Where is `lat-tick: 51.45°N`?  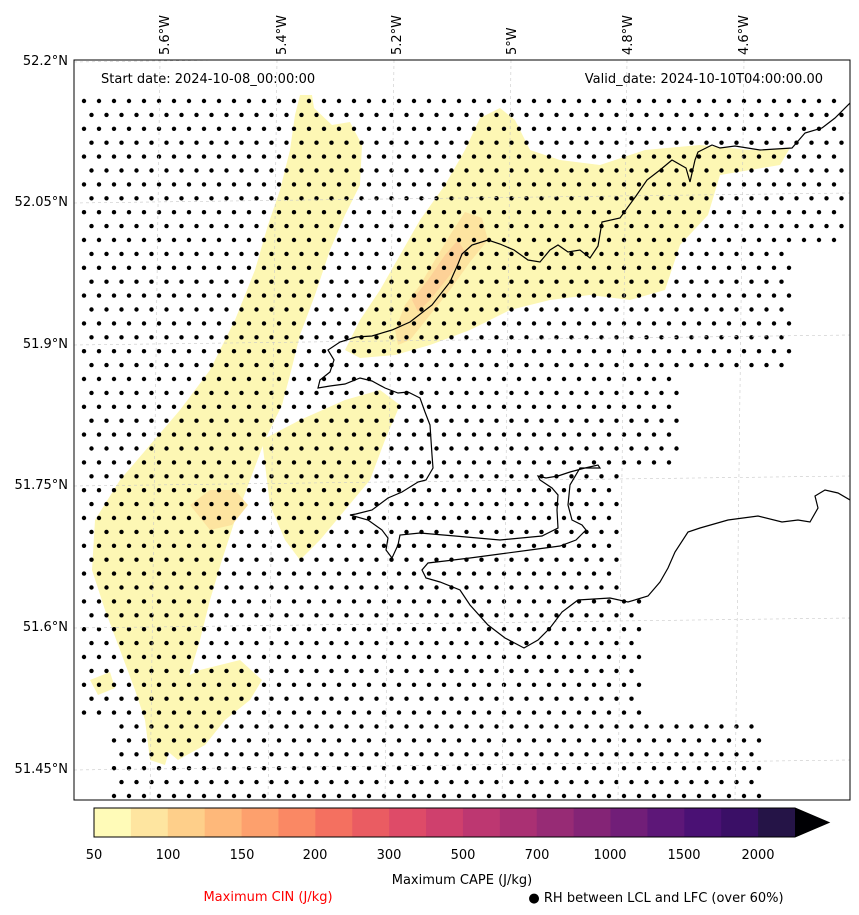 lat-tick: 51.45°N is located at coordinates (41, 769).